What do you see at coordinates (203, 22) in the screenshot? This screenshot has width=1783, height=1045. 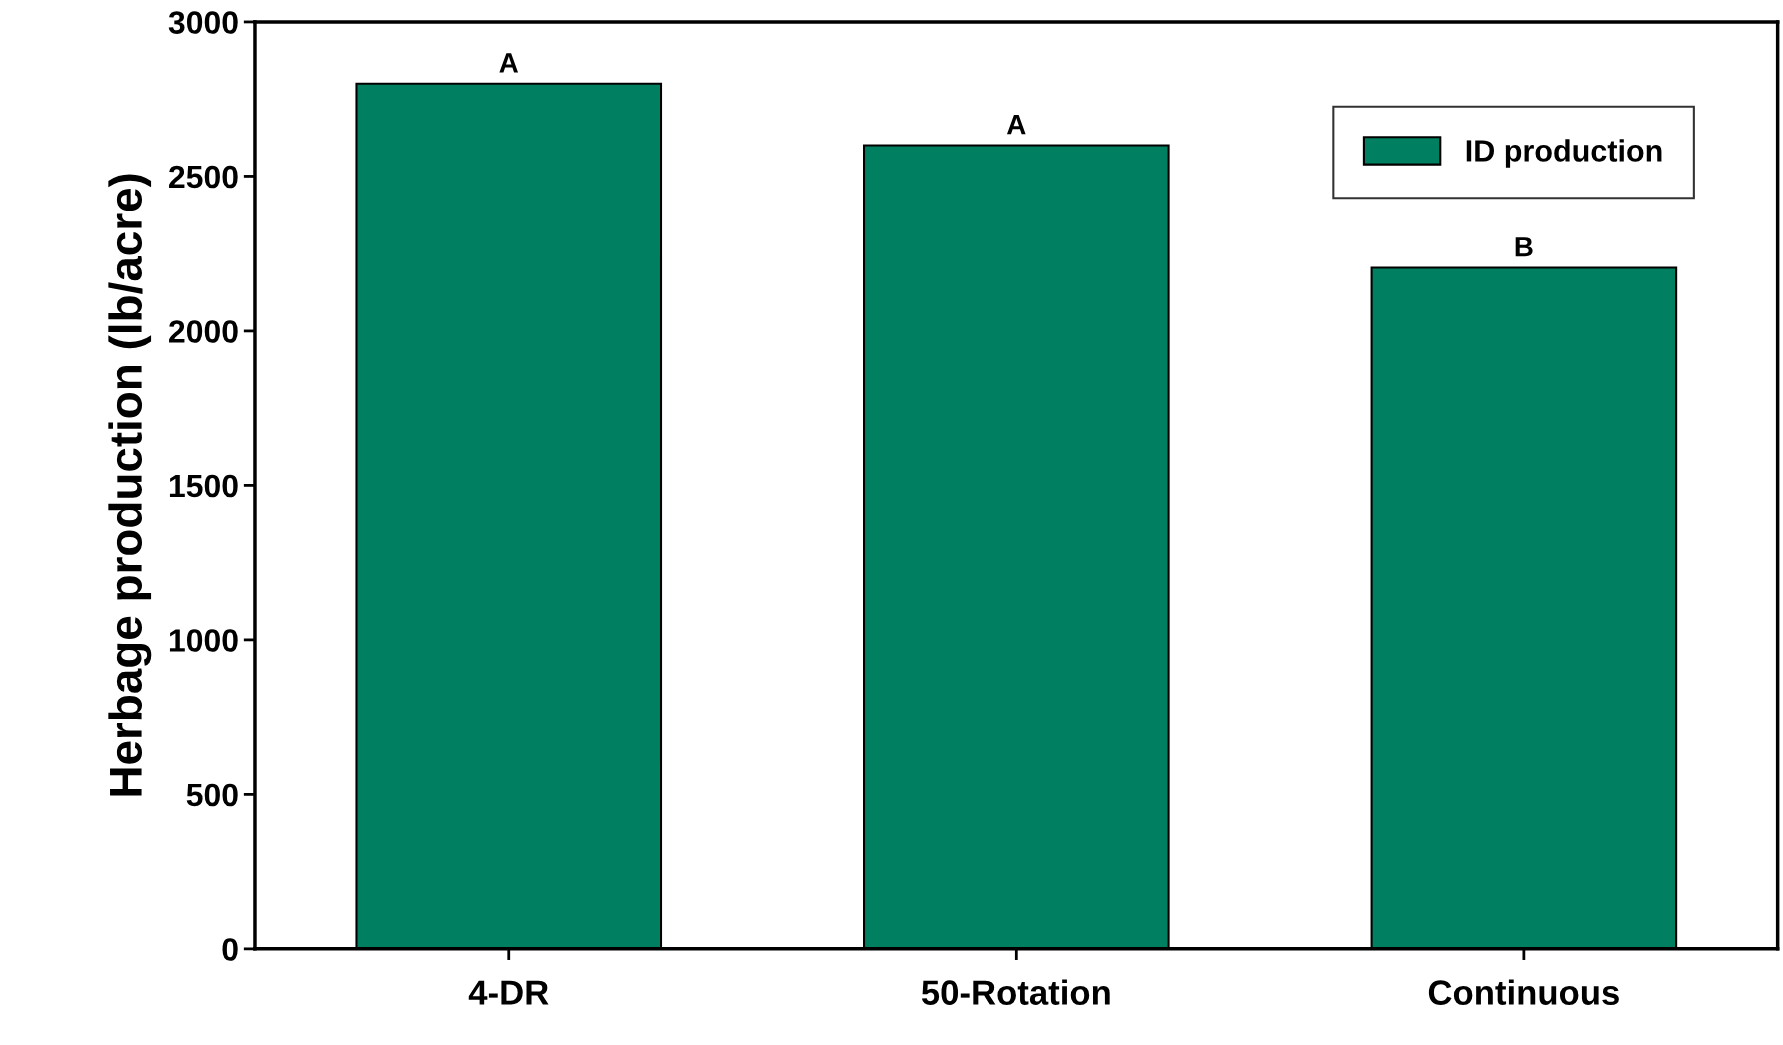 I see `y-tick-label: 3000` at bounding box center [203, 22].